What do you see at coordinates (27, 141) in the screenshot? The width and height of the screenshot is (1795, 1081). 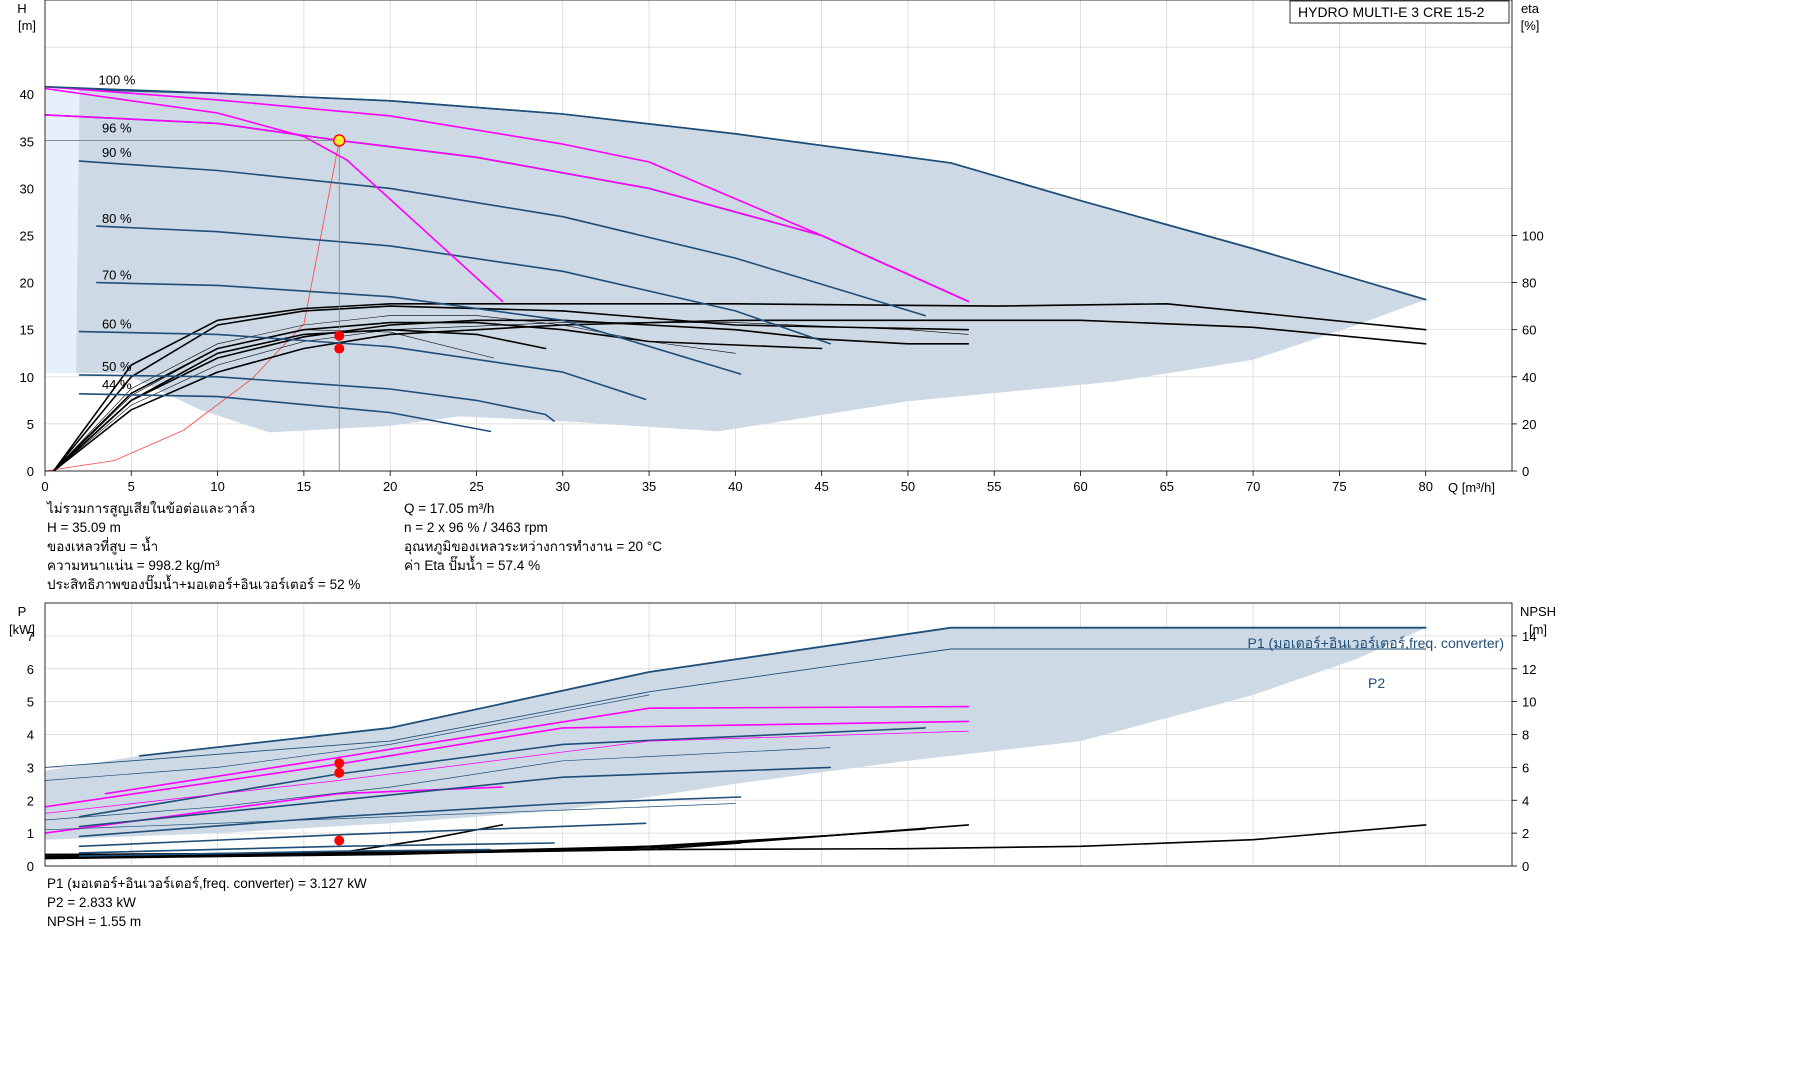 I see `y-tick-label: 35` at bounding box center [27, 141].